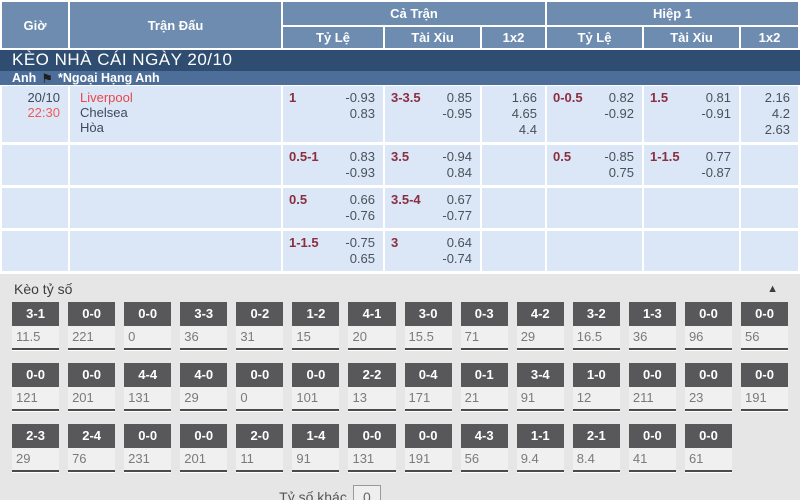 The height and width of the screenshot is (500, 800). I want to click on full-1x2-cell: 1.66 4.65 4.4, so click(513, 114).